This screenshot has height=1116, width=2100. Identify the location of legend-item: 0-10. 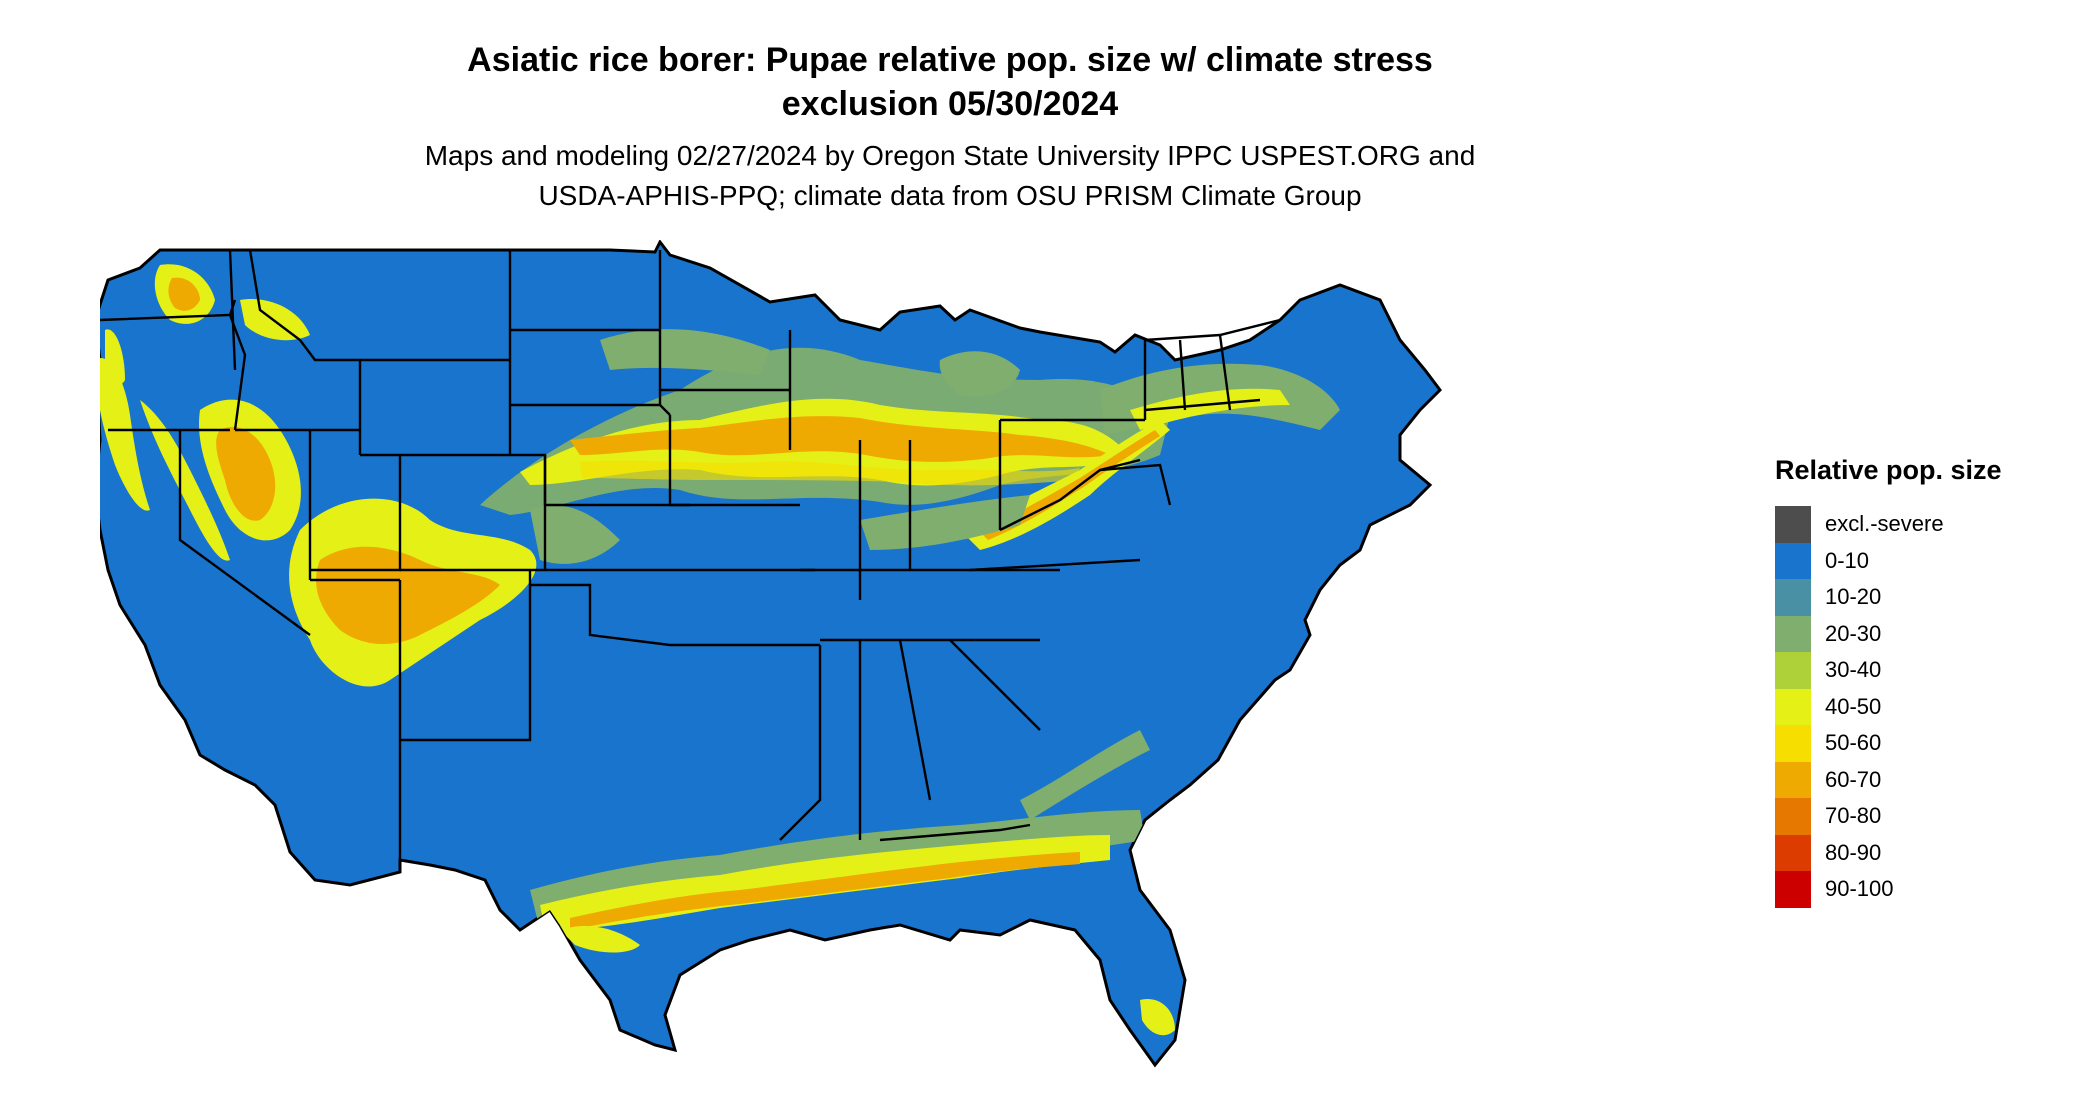
(1888, 560).